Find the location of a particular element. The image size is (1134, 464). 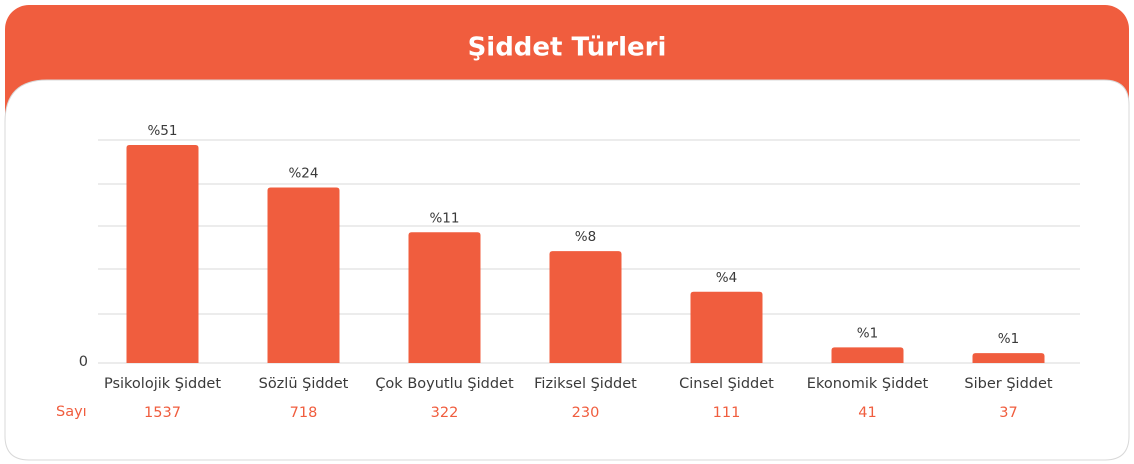

x-tick-label: Sözlü Şiddet is located at coordinates (304, 384).